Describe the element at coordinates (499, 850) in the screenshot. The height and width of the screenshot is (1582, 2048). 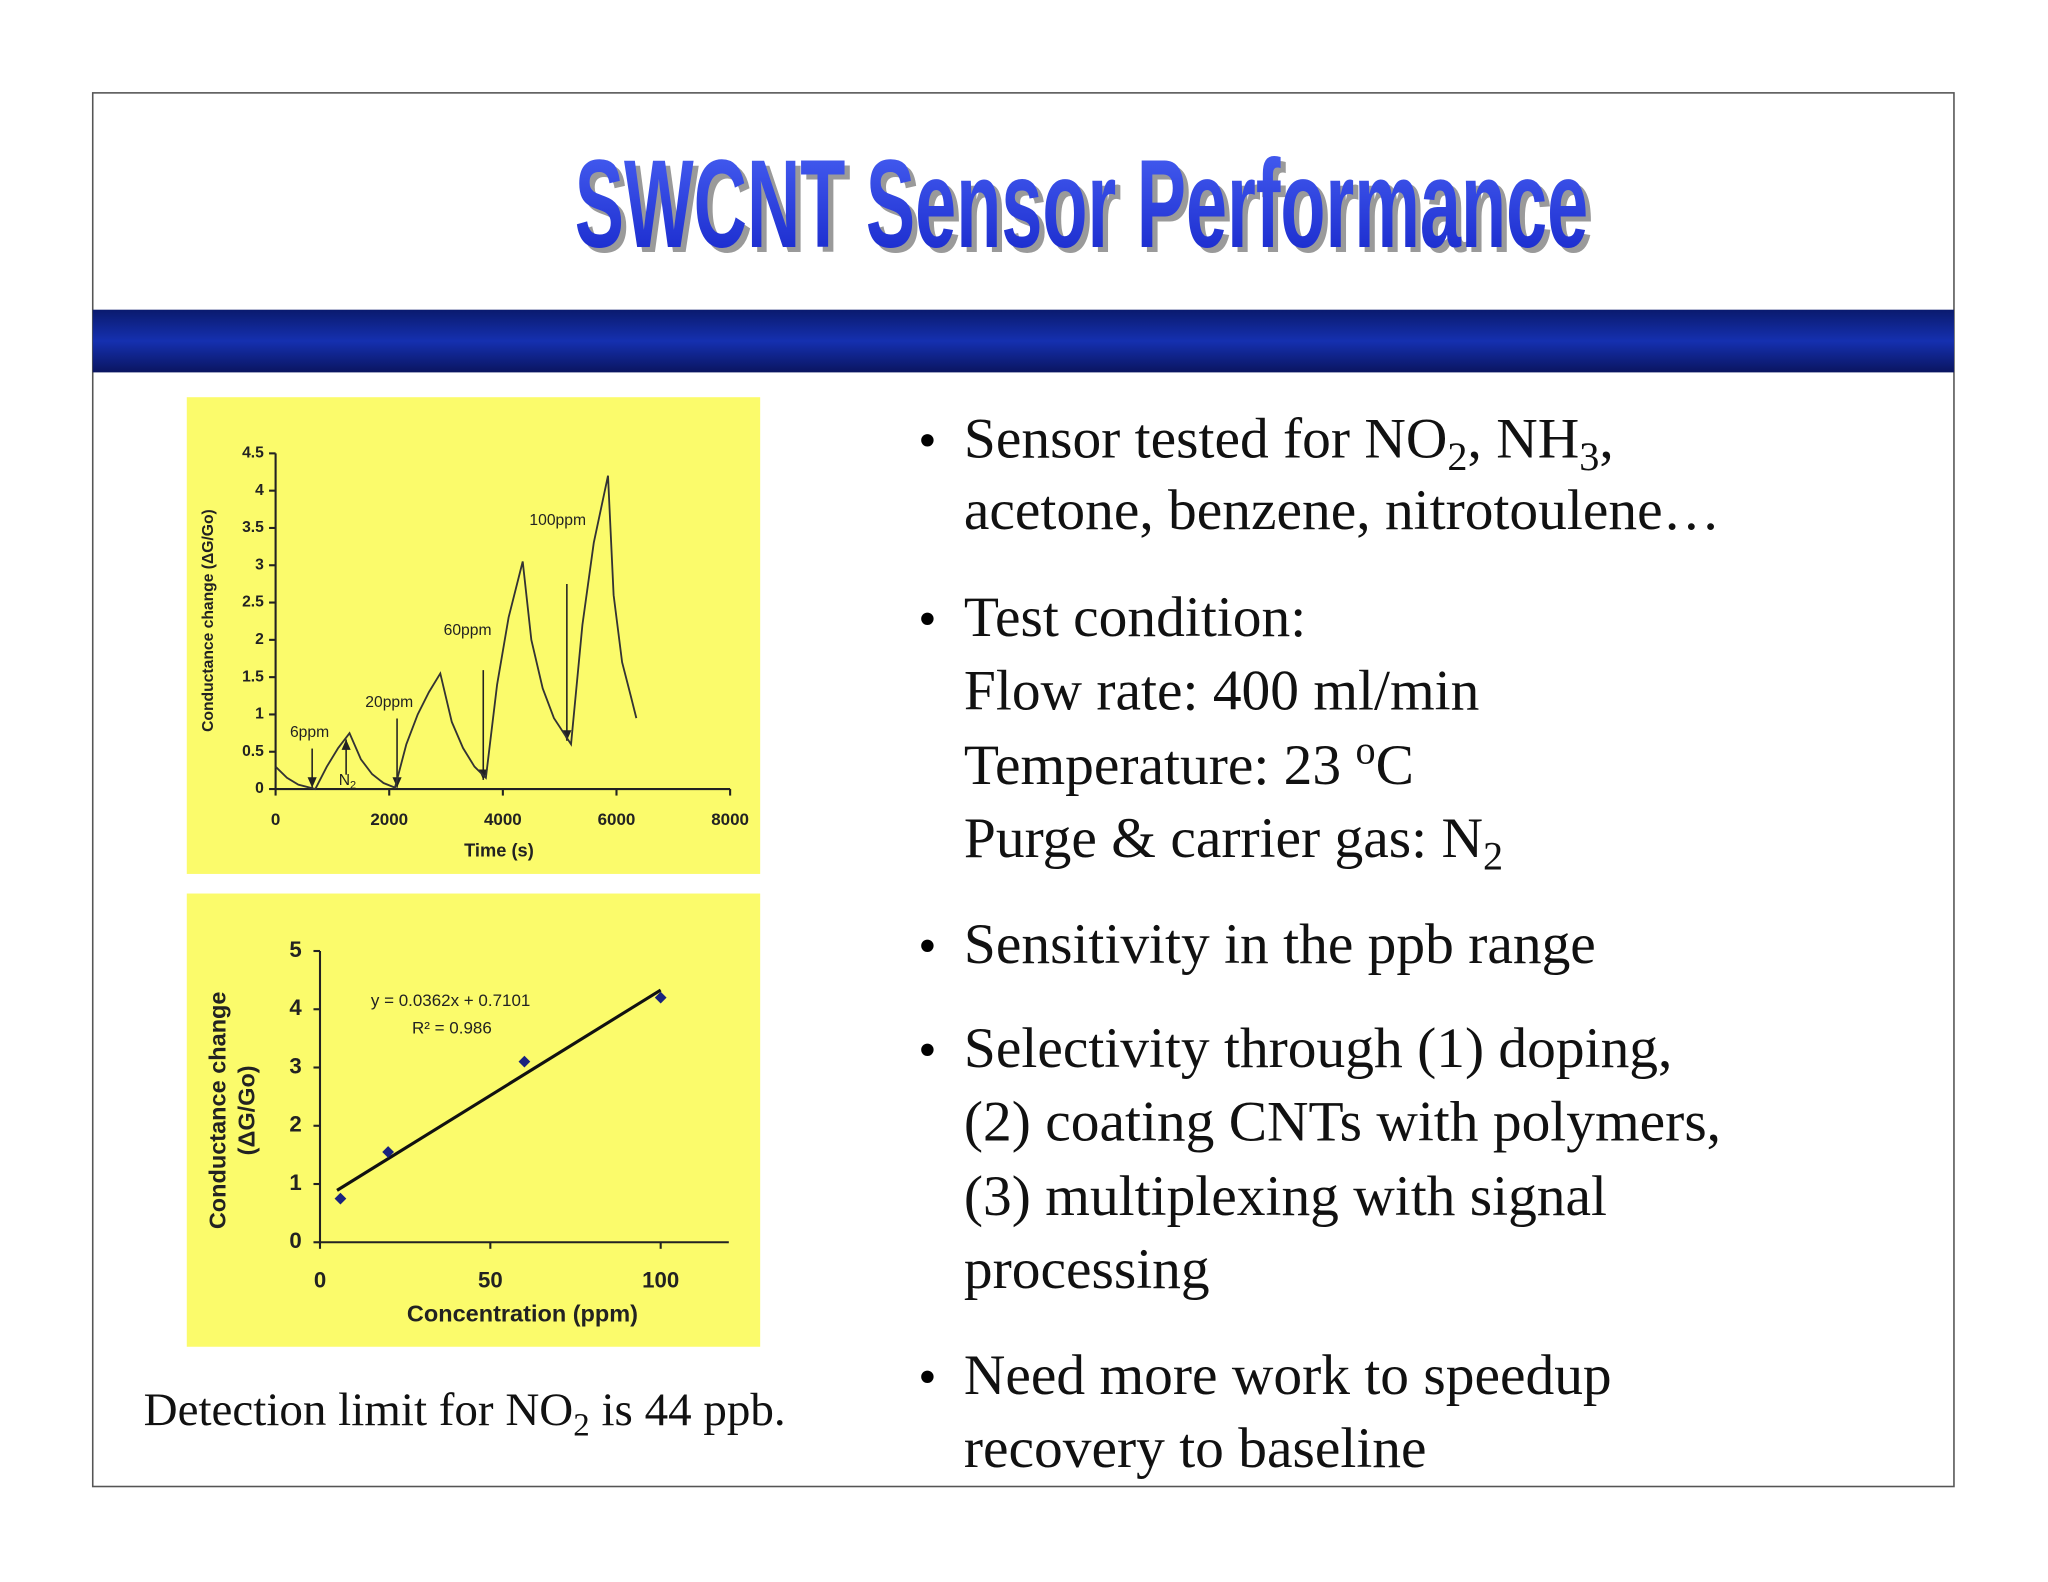
I see `x-axis-label: Time (s)` at that location.